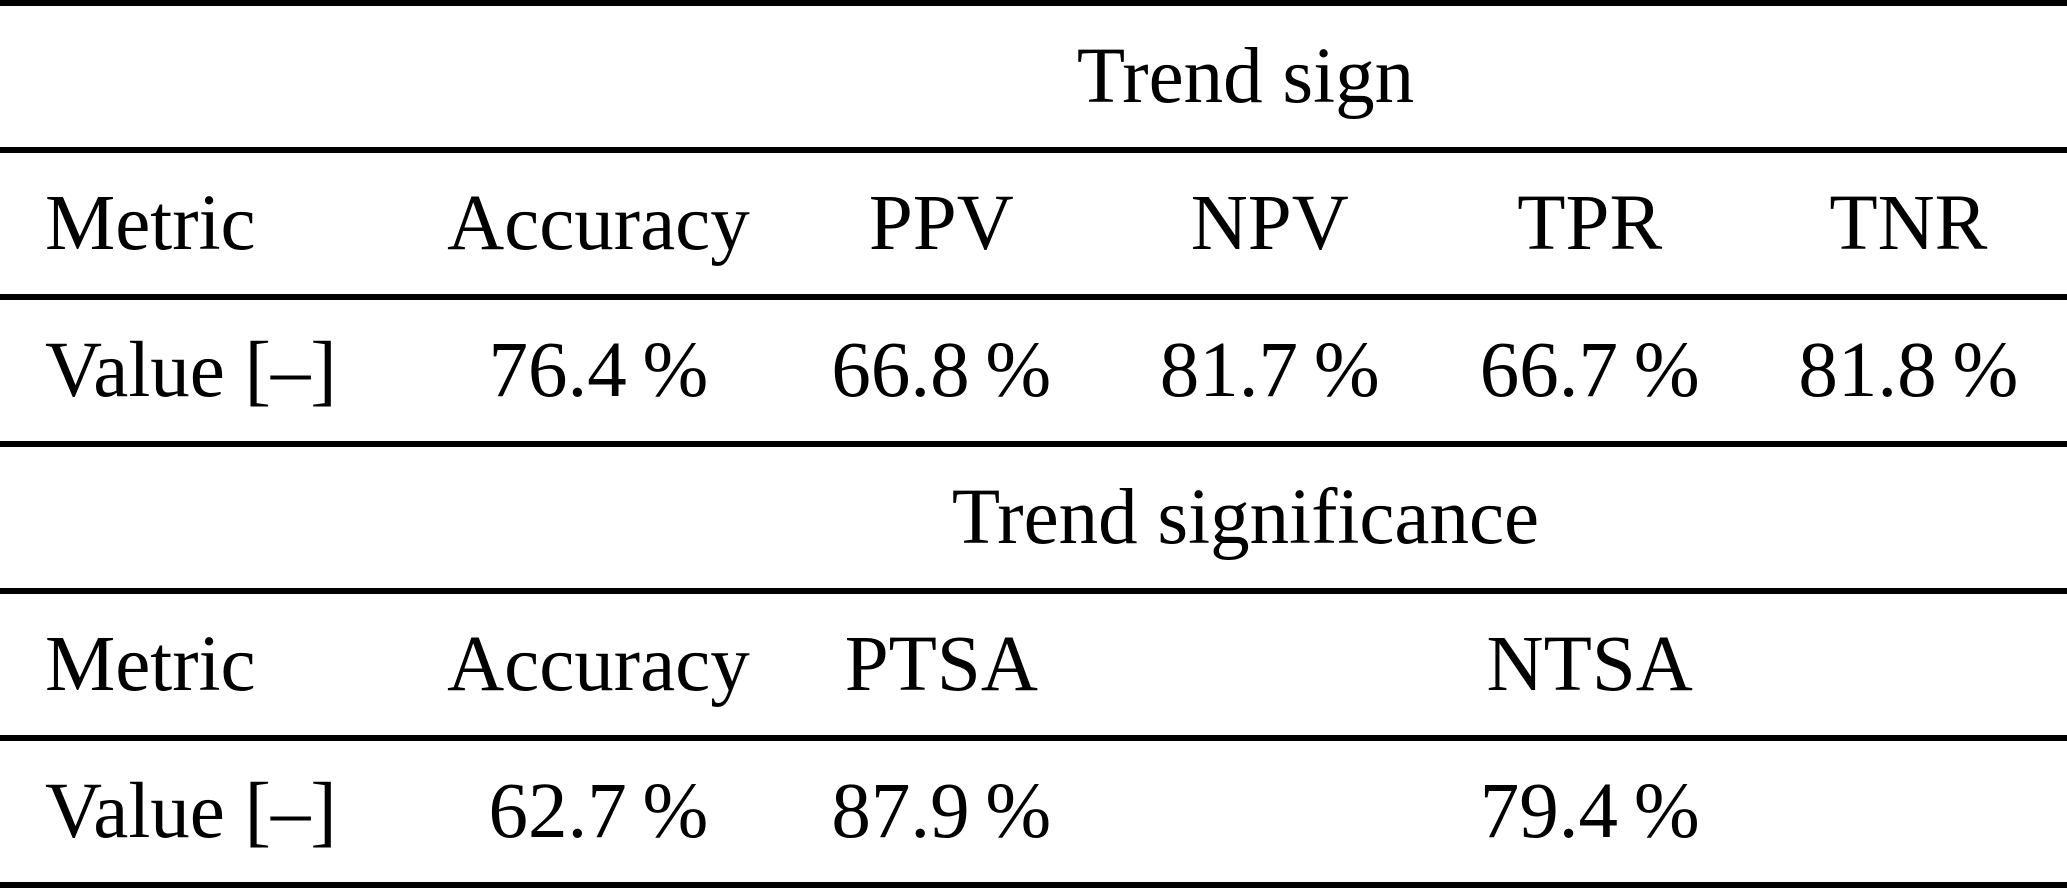 The height and width of the screenshot is (893, 2067). What do you see at coordinates (941, 223) in the screenshot?
I see `header-ppv: PPV` at bounding box center [941, 223].